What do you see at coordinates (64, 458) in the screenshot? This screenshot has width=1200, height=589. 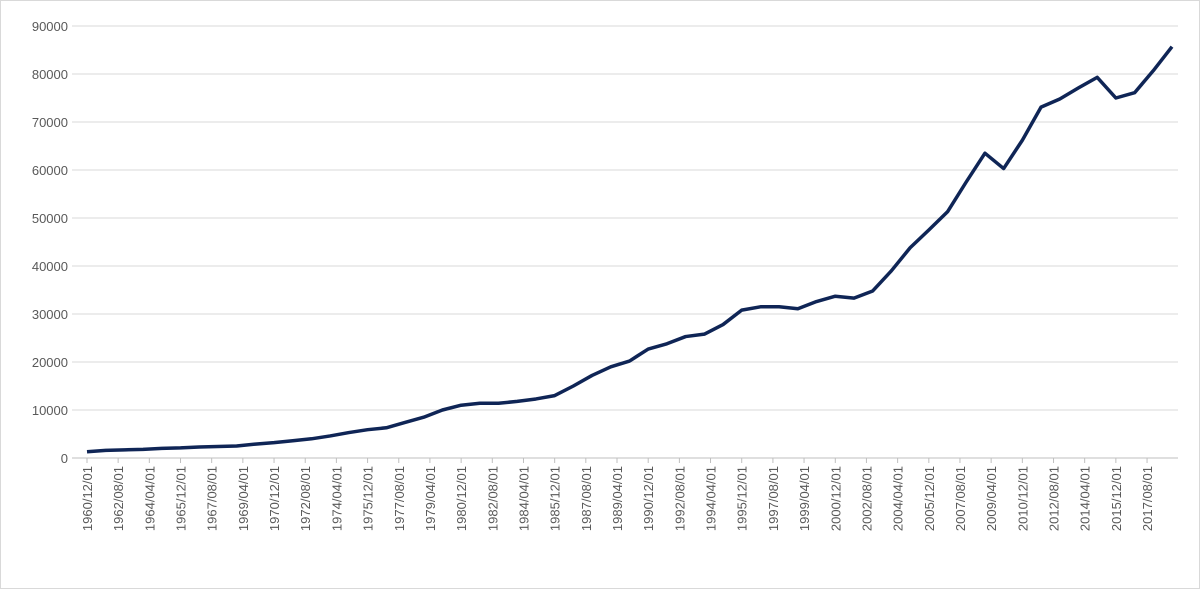 I see `y-tick-label: 0` at bounding box center [64, 458].